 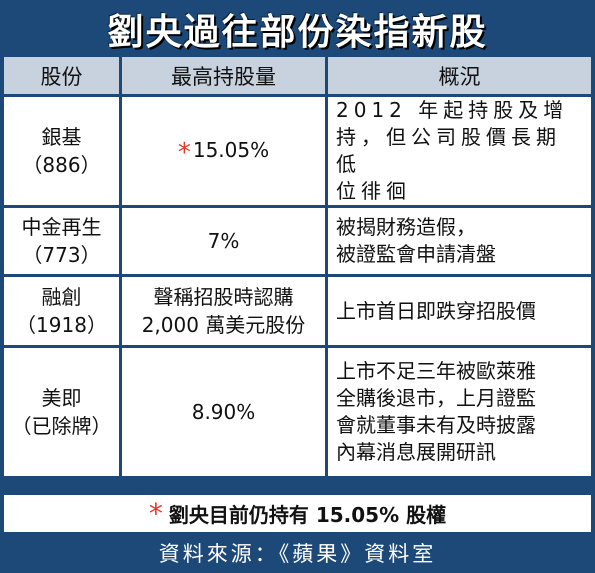 What do you see at coordinates (416, 254) in the screenshot?
I see `summary-line: 被證監會申請清盤` at bounding box center [416, 254].